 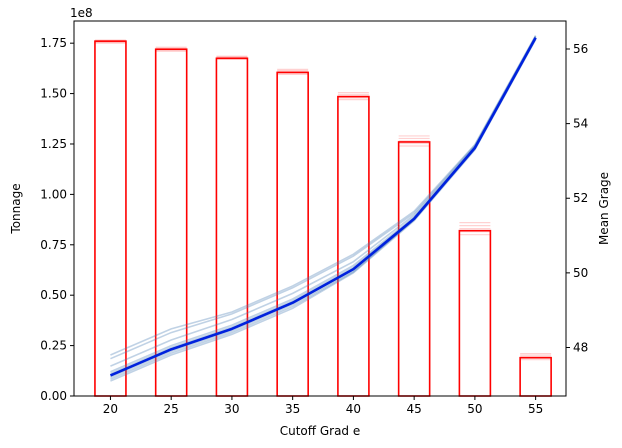 I want to click on x-tick-label: 55, so click(x=535, y=409).